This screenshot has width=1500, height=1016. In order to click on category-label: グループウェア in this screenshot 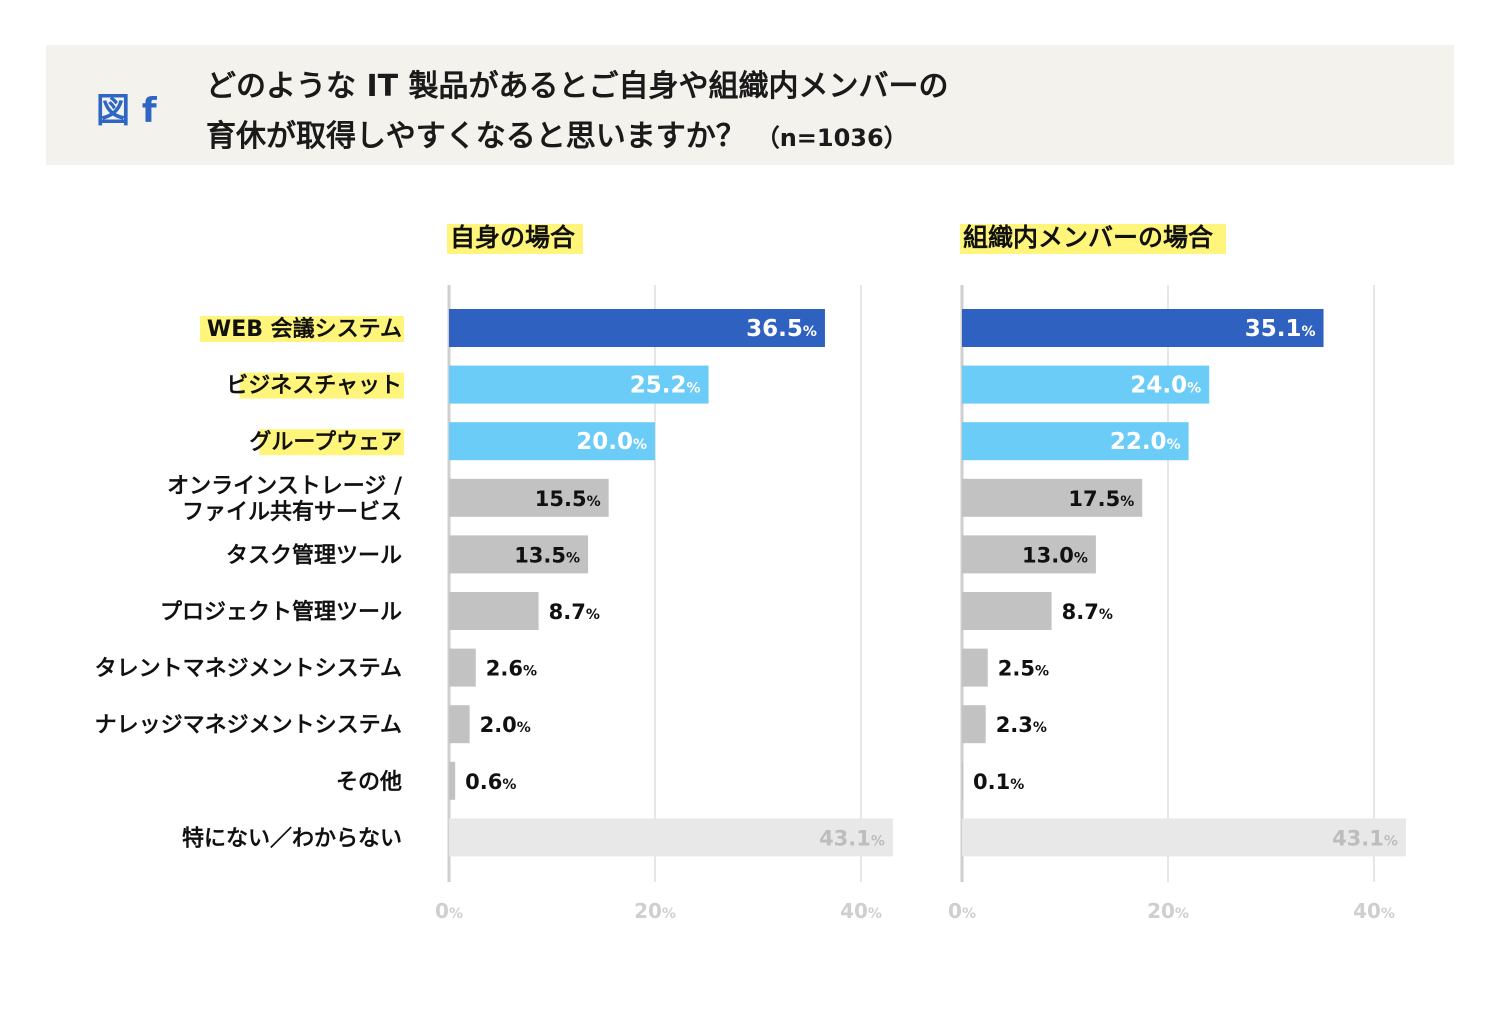, I will do `click(325, 442)`.